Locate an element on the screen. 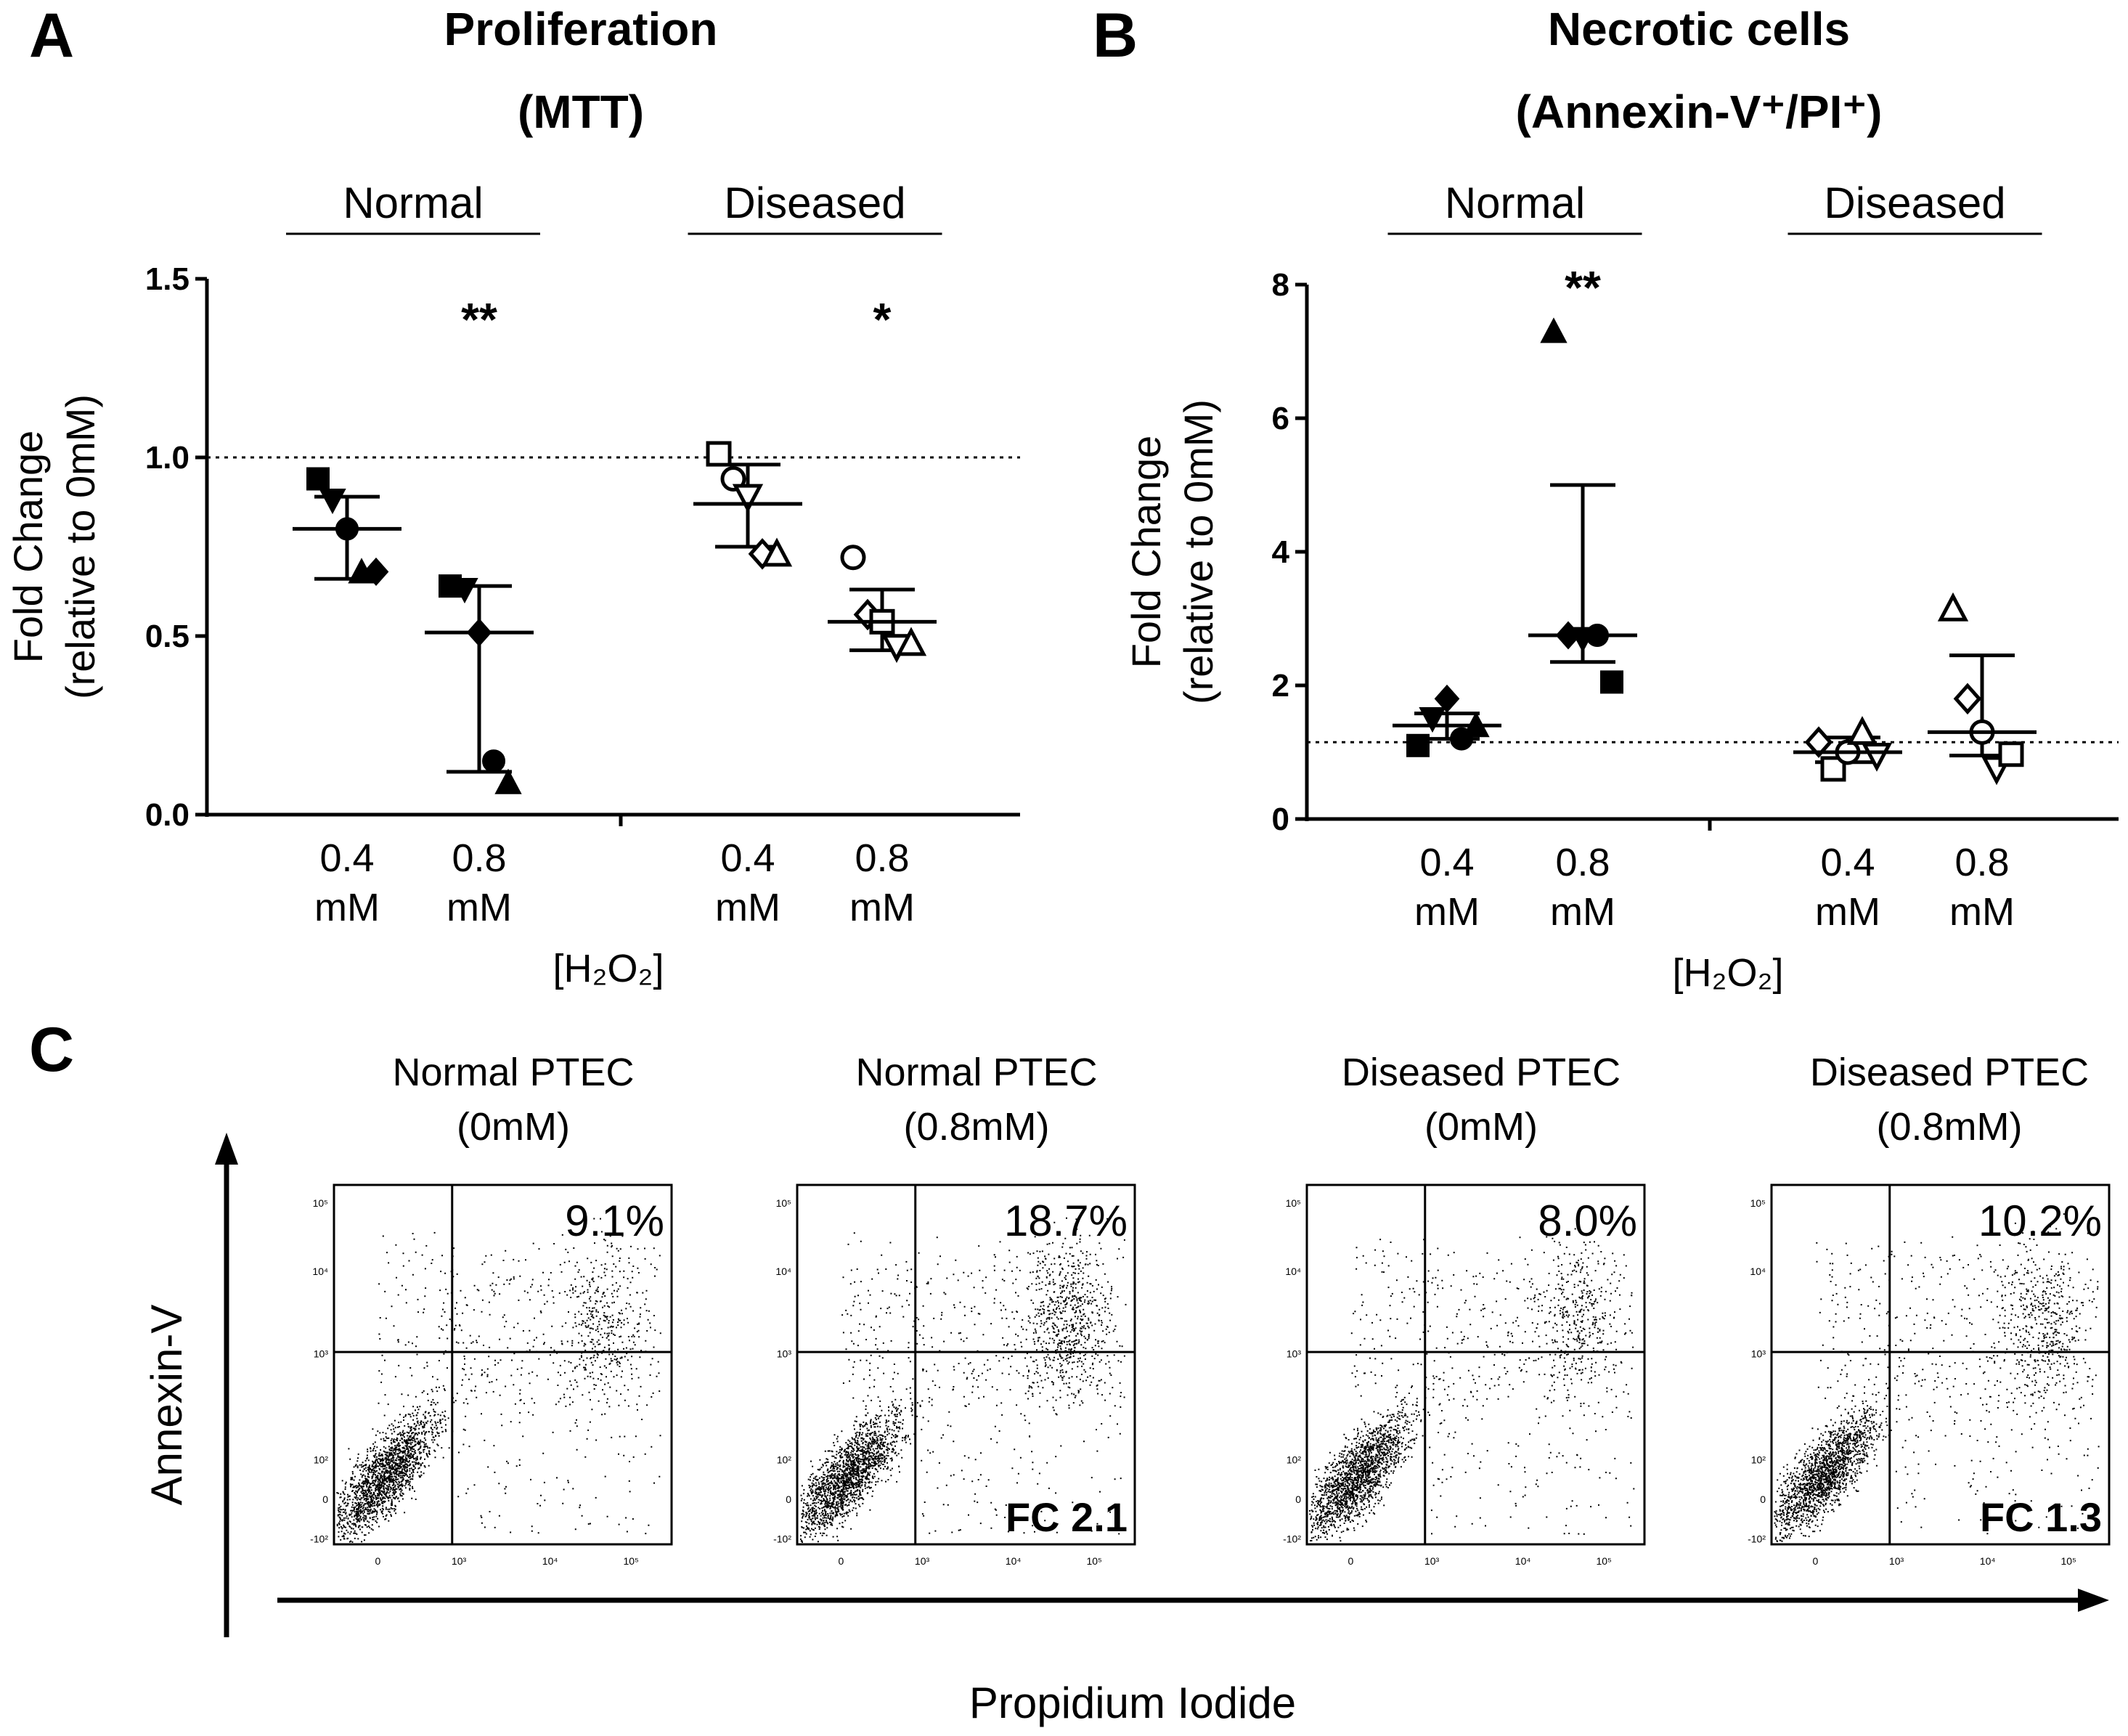 This screenshot has width=2128, height=1736. chart-b-y-tick-label: 8 is located at coordinates (1280, 285).